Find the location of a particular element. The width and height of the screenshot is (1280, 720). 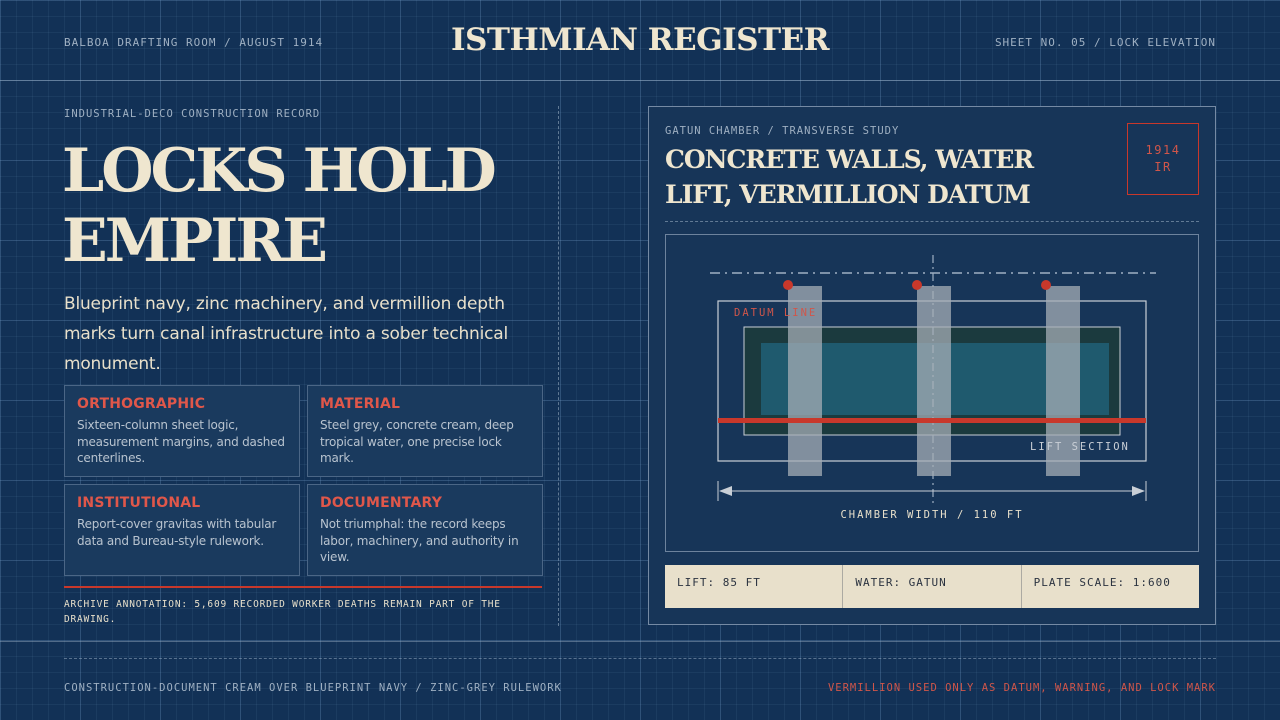

datum-line-label: DATUM LINE is located at coordinates (776, 313).